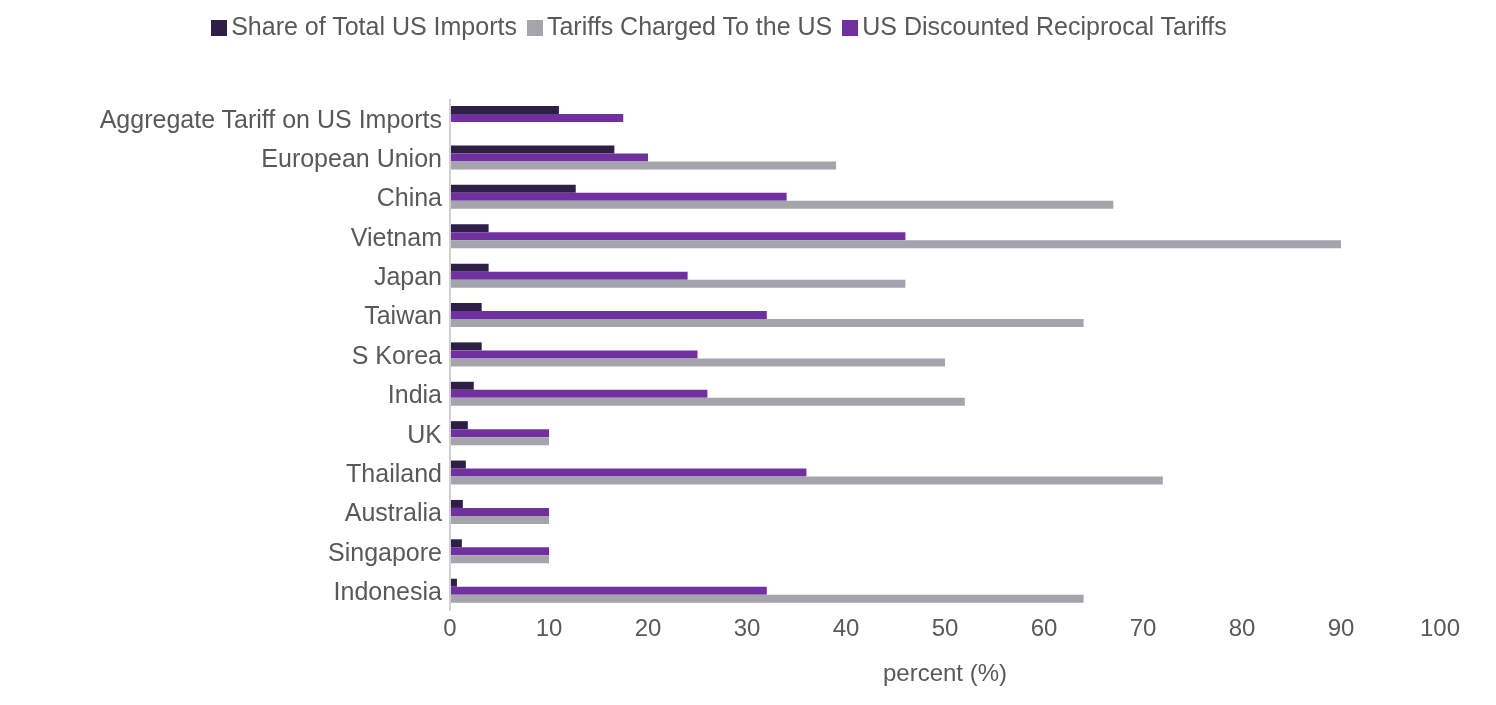  What do you see at coordinates (385, 551) in the screenshot?
I see `y-tick-label: Singapore` at bounding box center [385, 551].